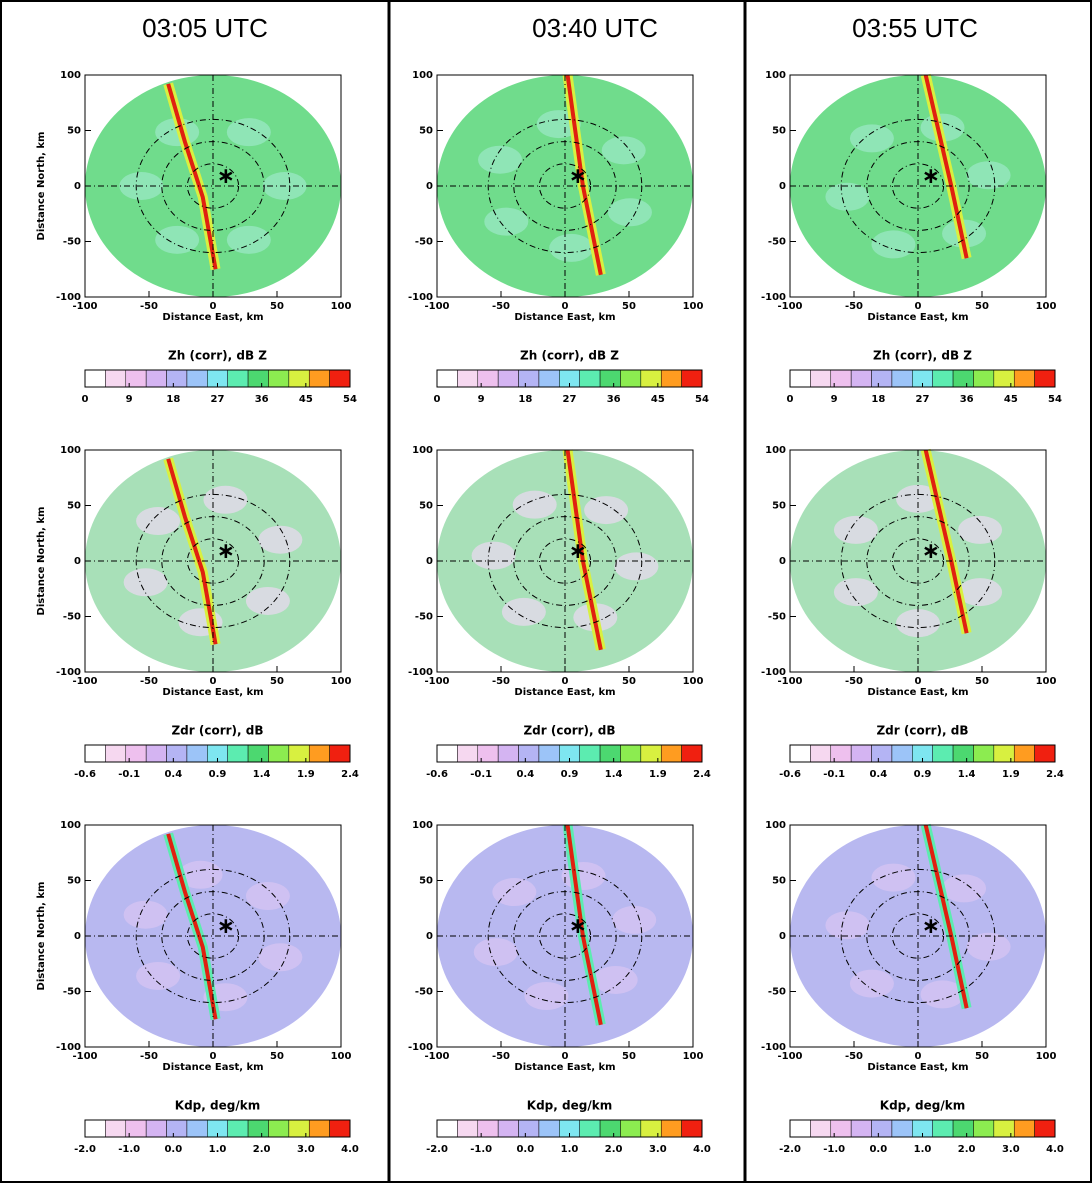  Describe the element at coordinates (878, 399) in the screenshot. I see `colorbar-tick-label: 18` at that location.